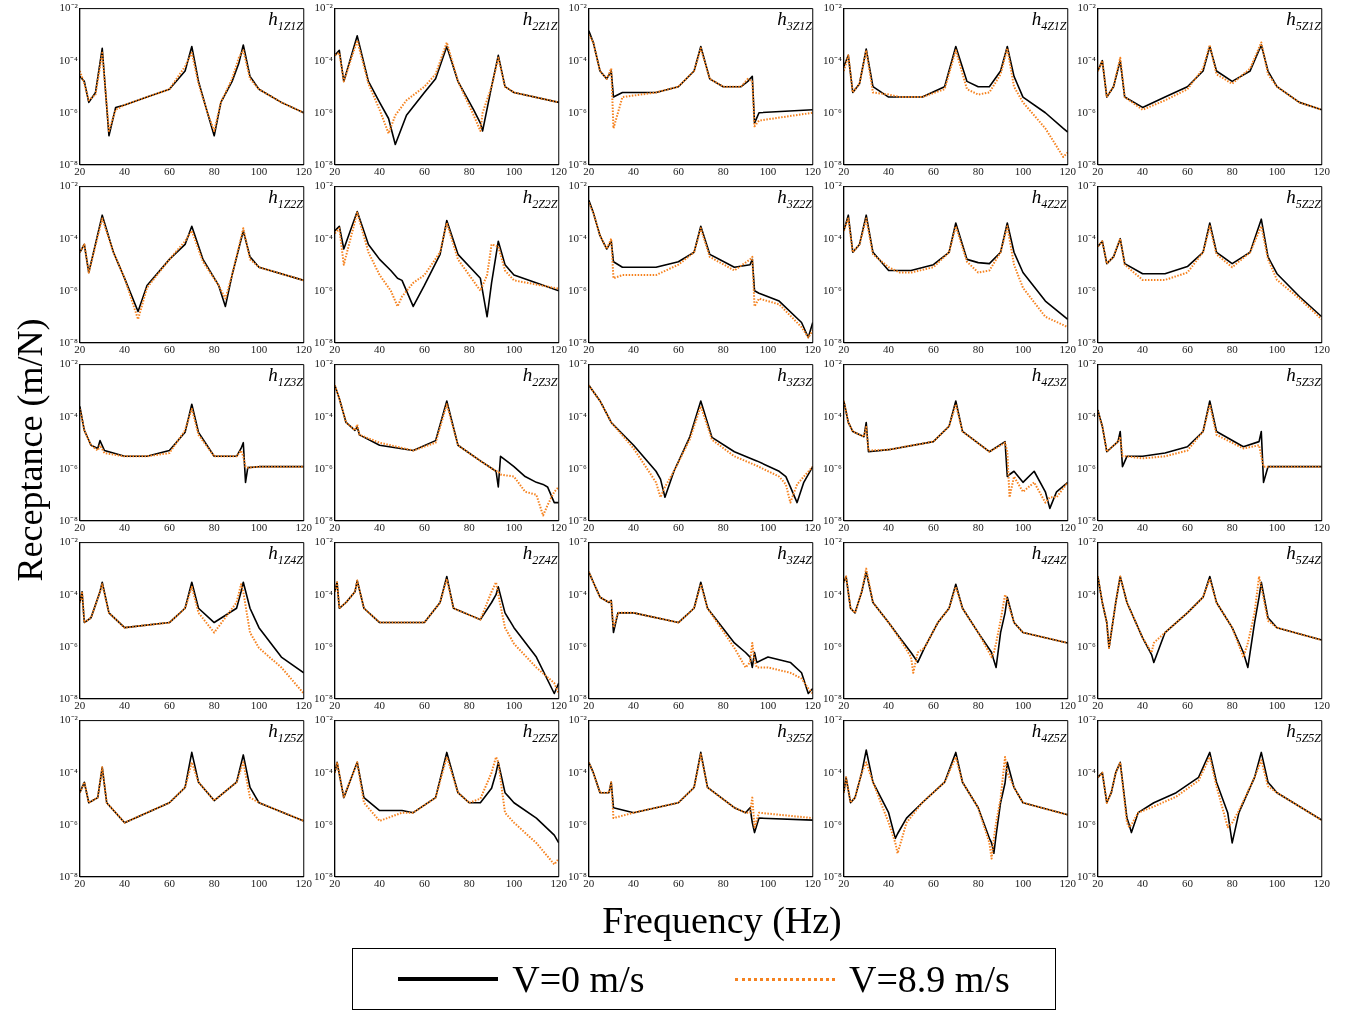 The width and height of the screenshot is (1360, 1011). What do you see at coordinates (540, 377) in the screenshot?
I see `chart-title: h$_{2Z3Z}$` at bounding box center [540, 377].